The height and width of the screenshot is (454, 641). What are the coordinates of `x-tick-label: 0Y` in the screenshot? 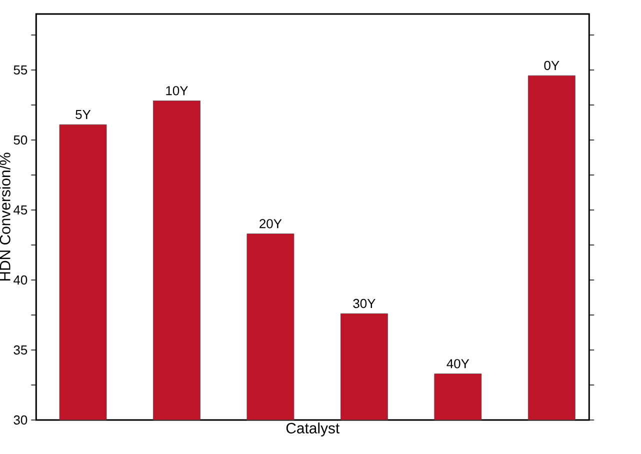 It's located at (552, 65).